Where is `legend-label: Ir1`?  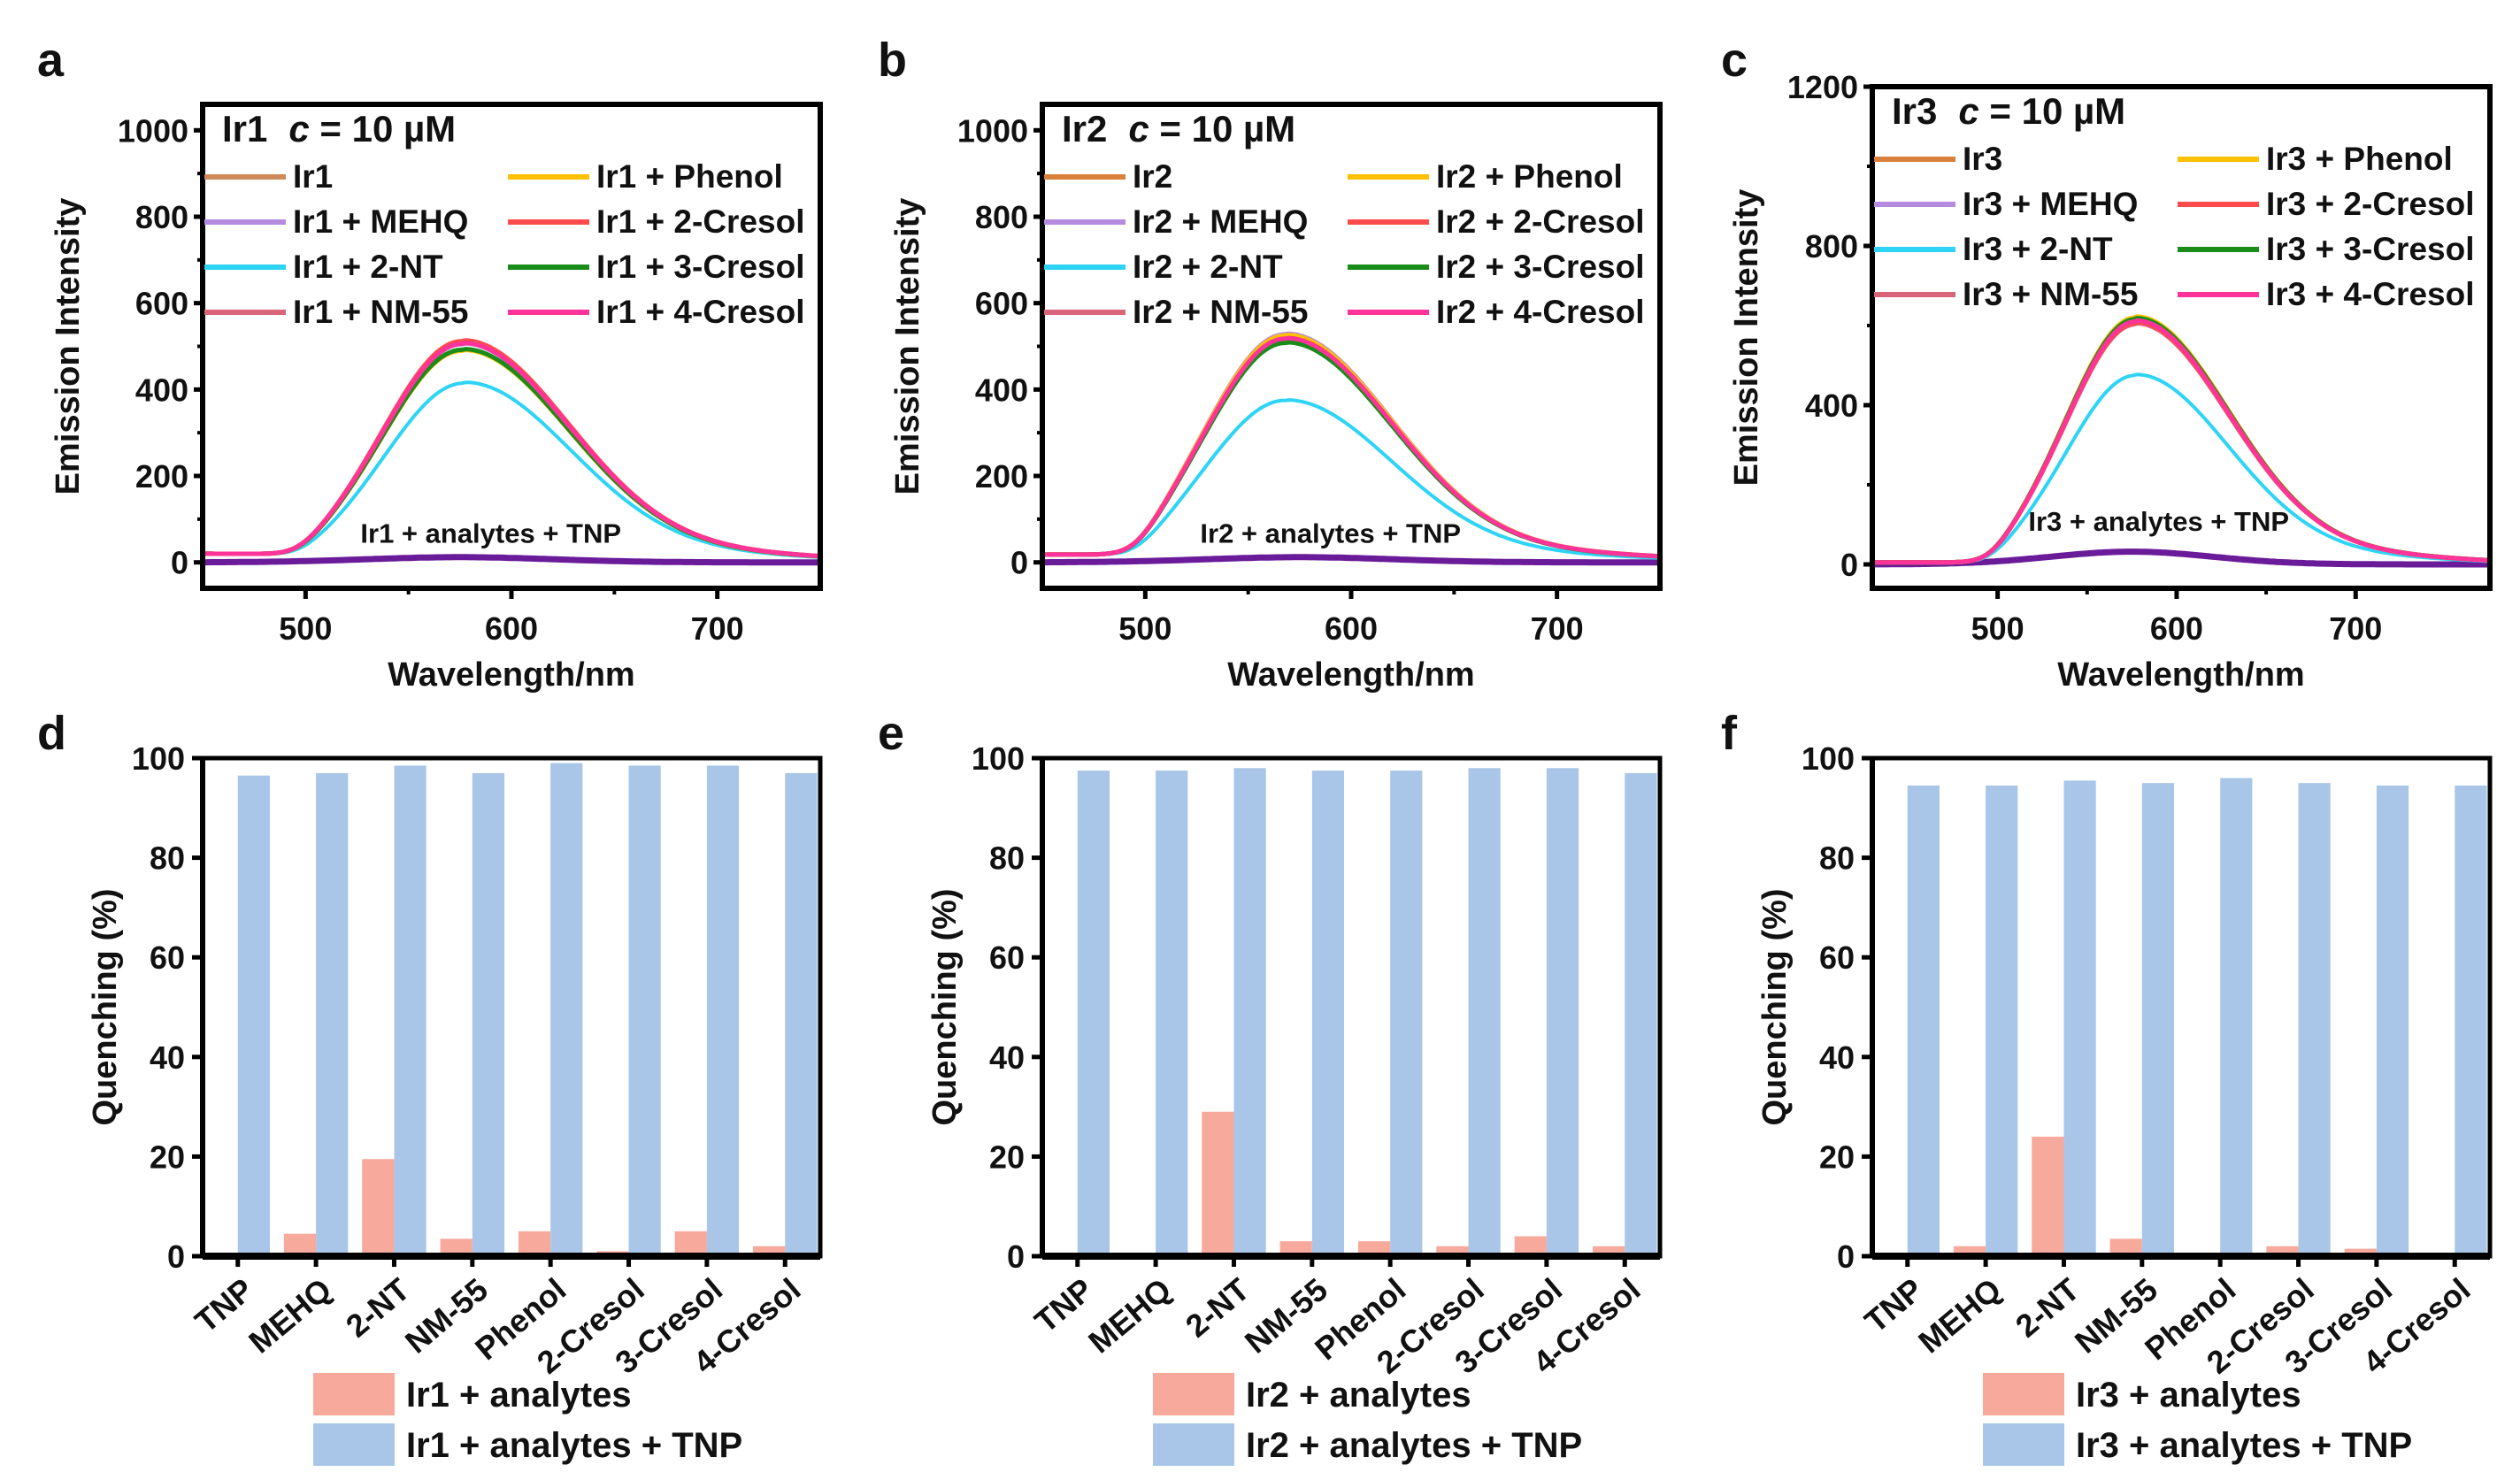 legend-label: Ir1 is located at coordinates (313, 176).